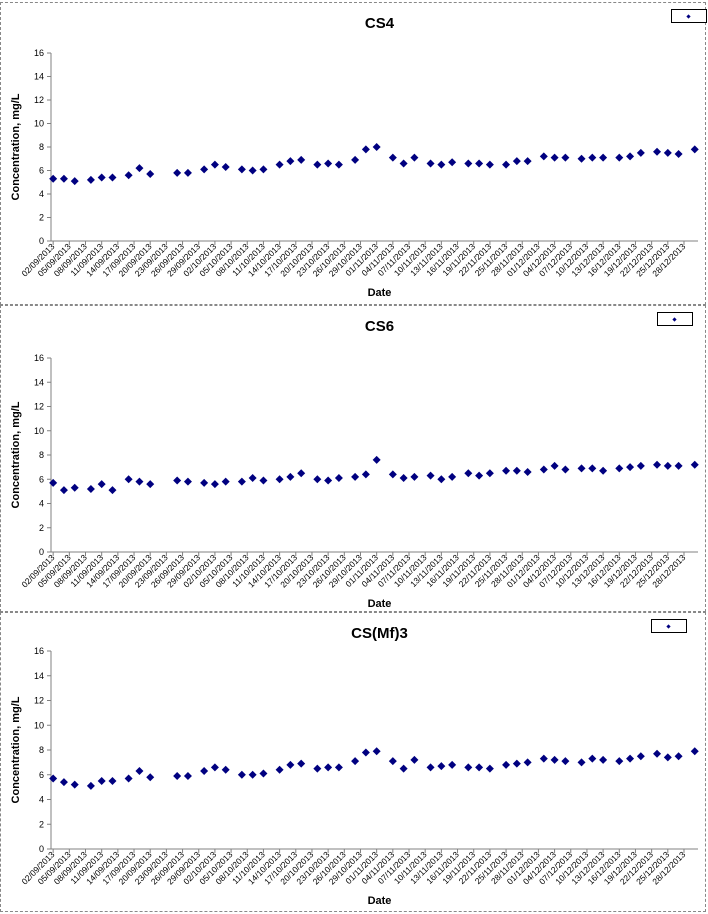 The image size is (708, 914). I want to click on chart-legend, so click(689, 16).